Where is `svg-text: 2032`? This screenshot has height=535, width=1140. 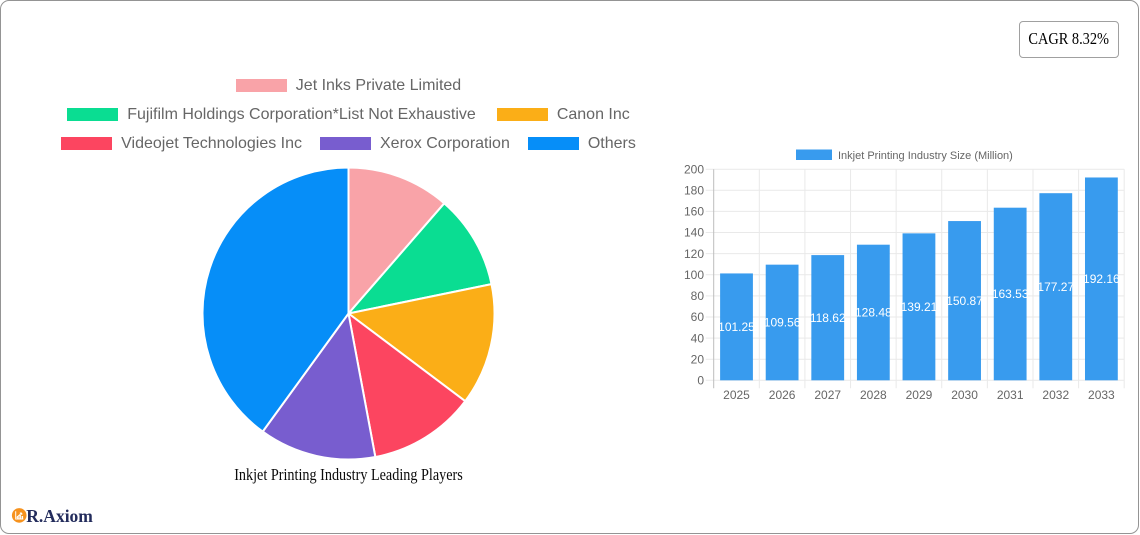 svg-text: 2032 is located at coordinates (1055, 395).